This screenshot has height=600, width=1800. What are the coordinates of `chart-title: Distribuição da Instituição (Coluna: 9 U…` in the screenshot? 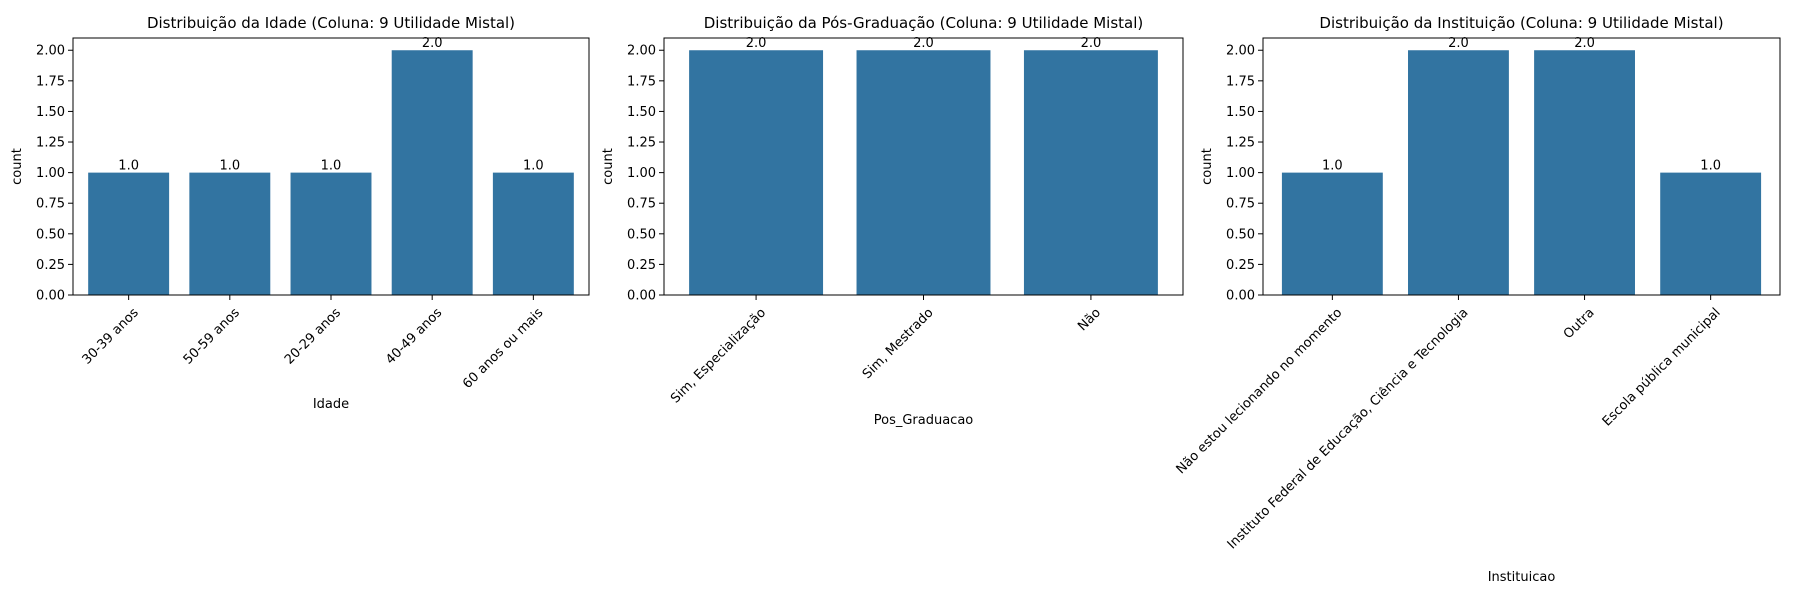 It's located at (1521, 23).